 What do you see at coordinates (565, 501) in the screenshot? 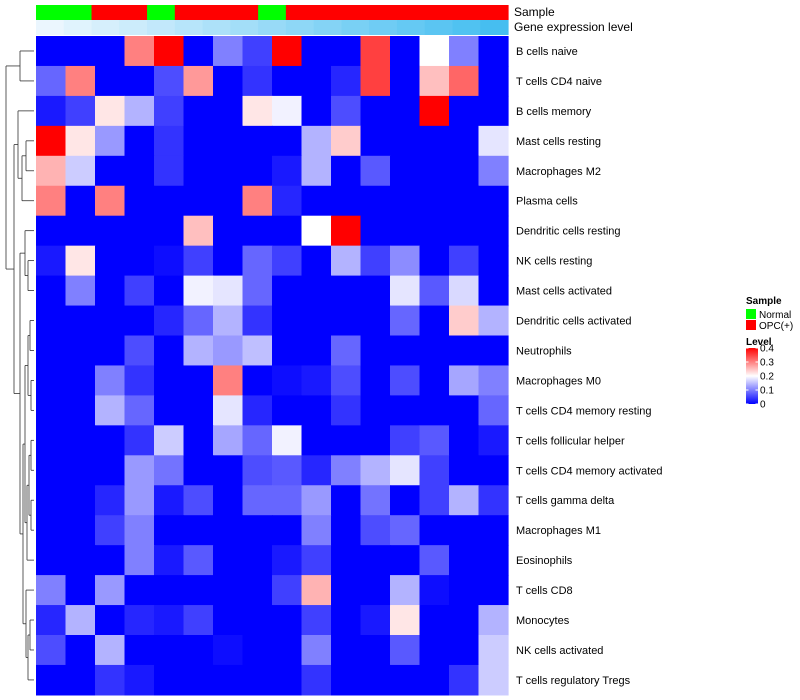
I see `row-label: T cells gamma delta` at bounding box center [565, 501].